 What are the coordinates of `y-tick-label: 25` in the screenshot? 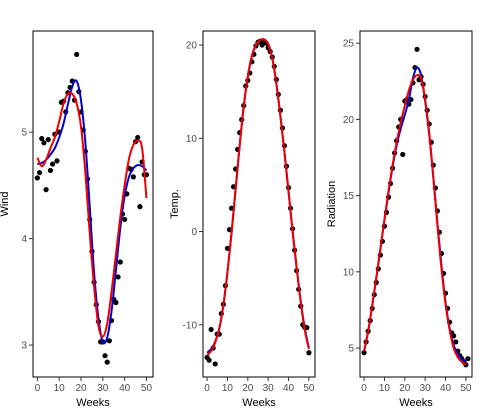 It's located at (349, 44).